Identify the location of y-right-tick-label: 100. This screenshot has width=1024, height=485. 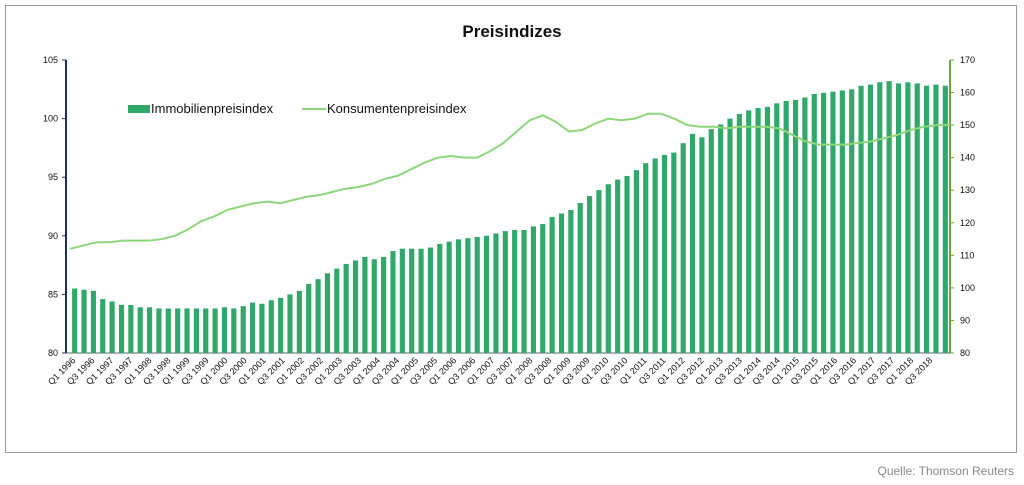
(967, 288).